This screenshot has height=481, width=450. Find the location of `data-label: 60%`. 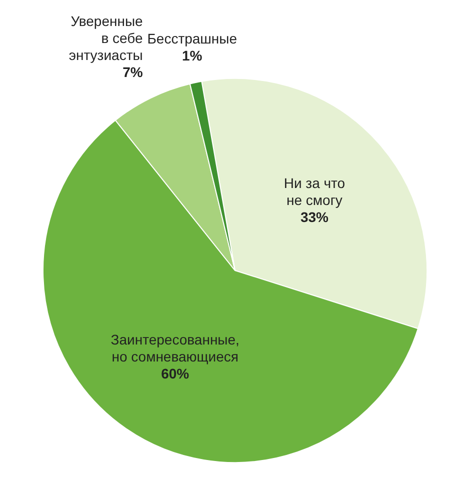

data-label: 60% is located at coordinates (175, 373).